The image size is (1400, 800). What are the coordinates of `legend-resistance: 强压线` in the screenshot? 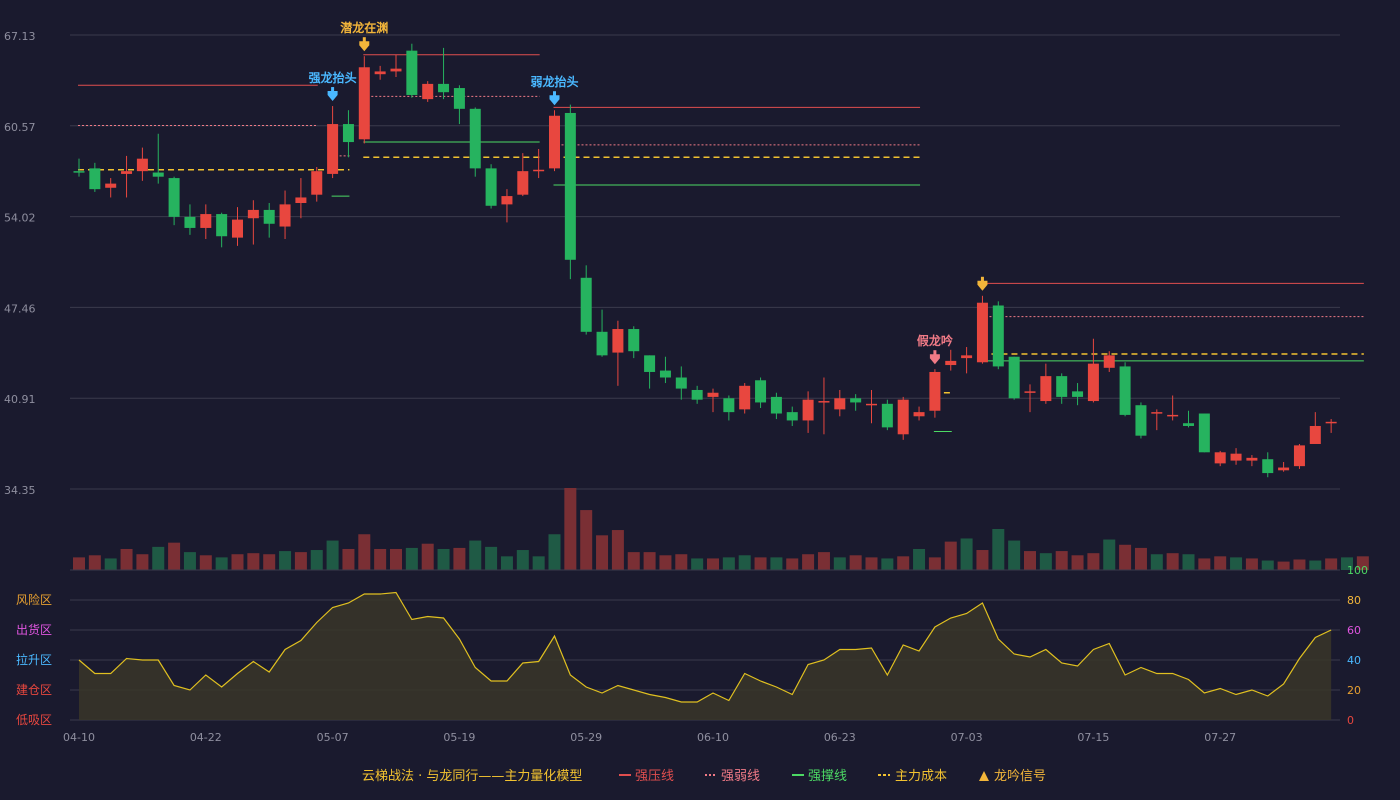 It's located at (654, 776).